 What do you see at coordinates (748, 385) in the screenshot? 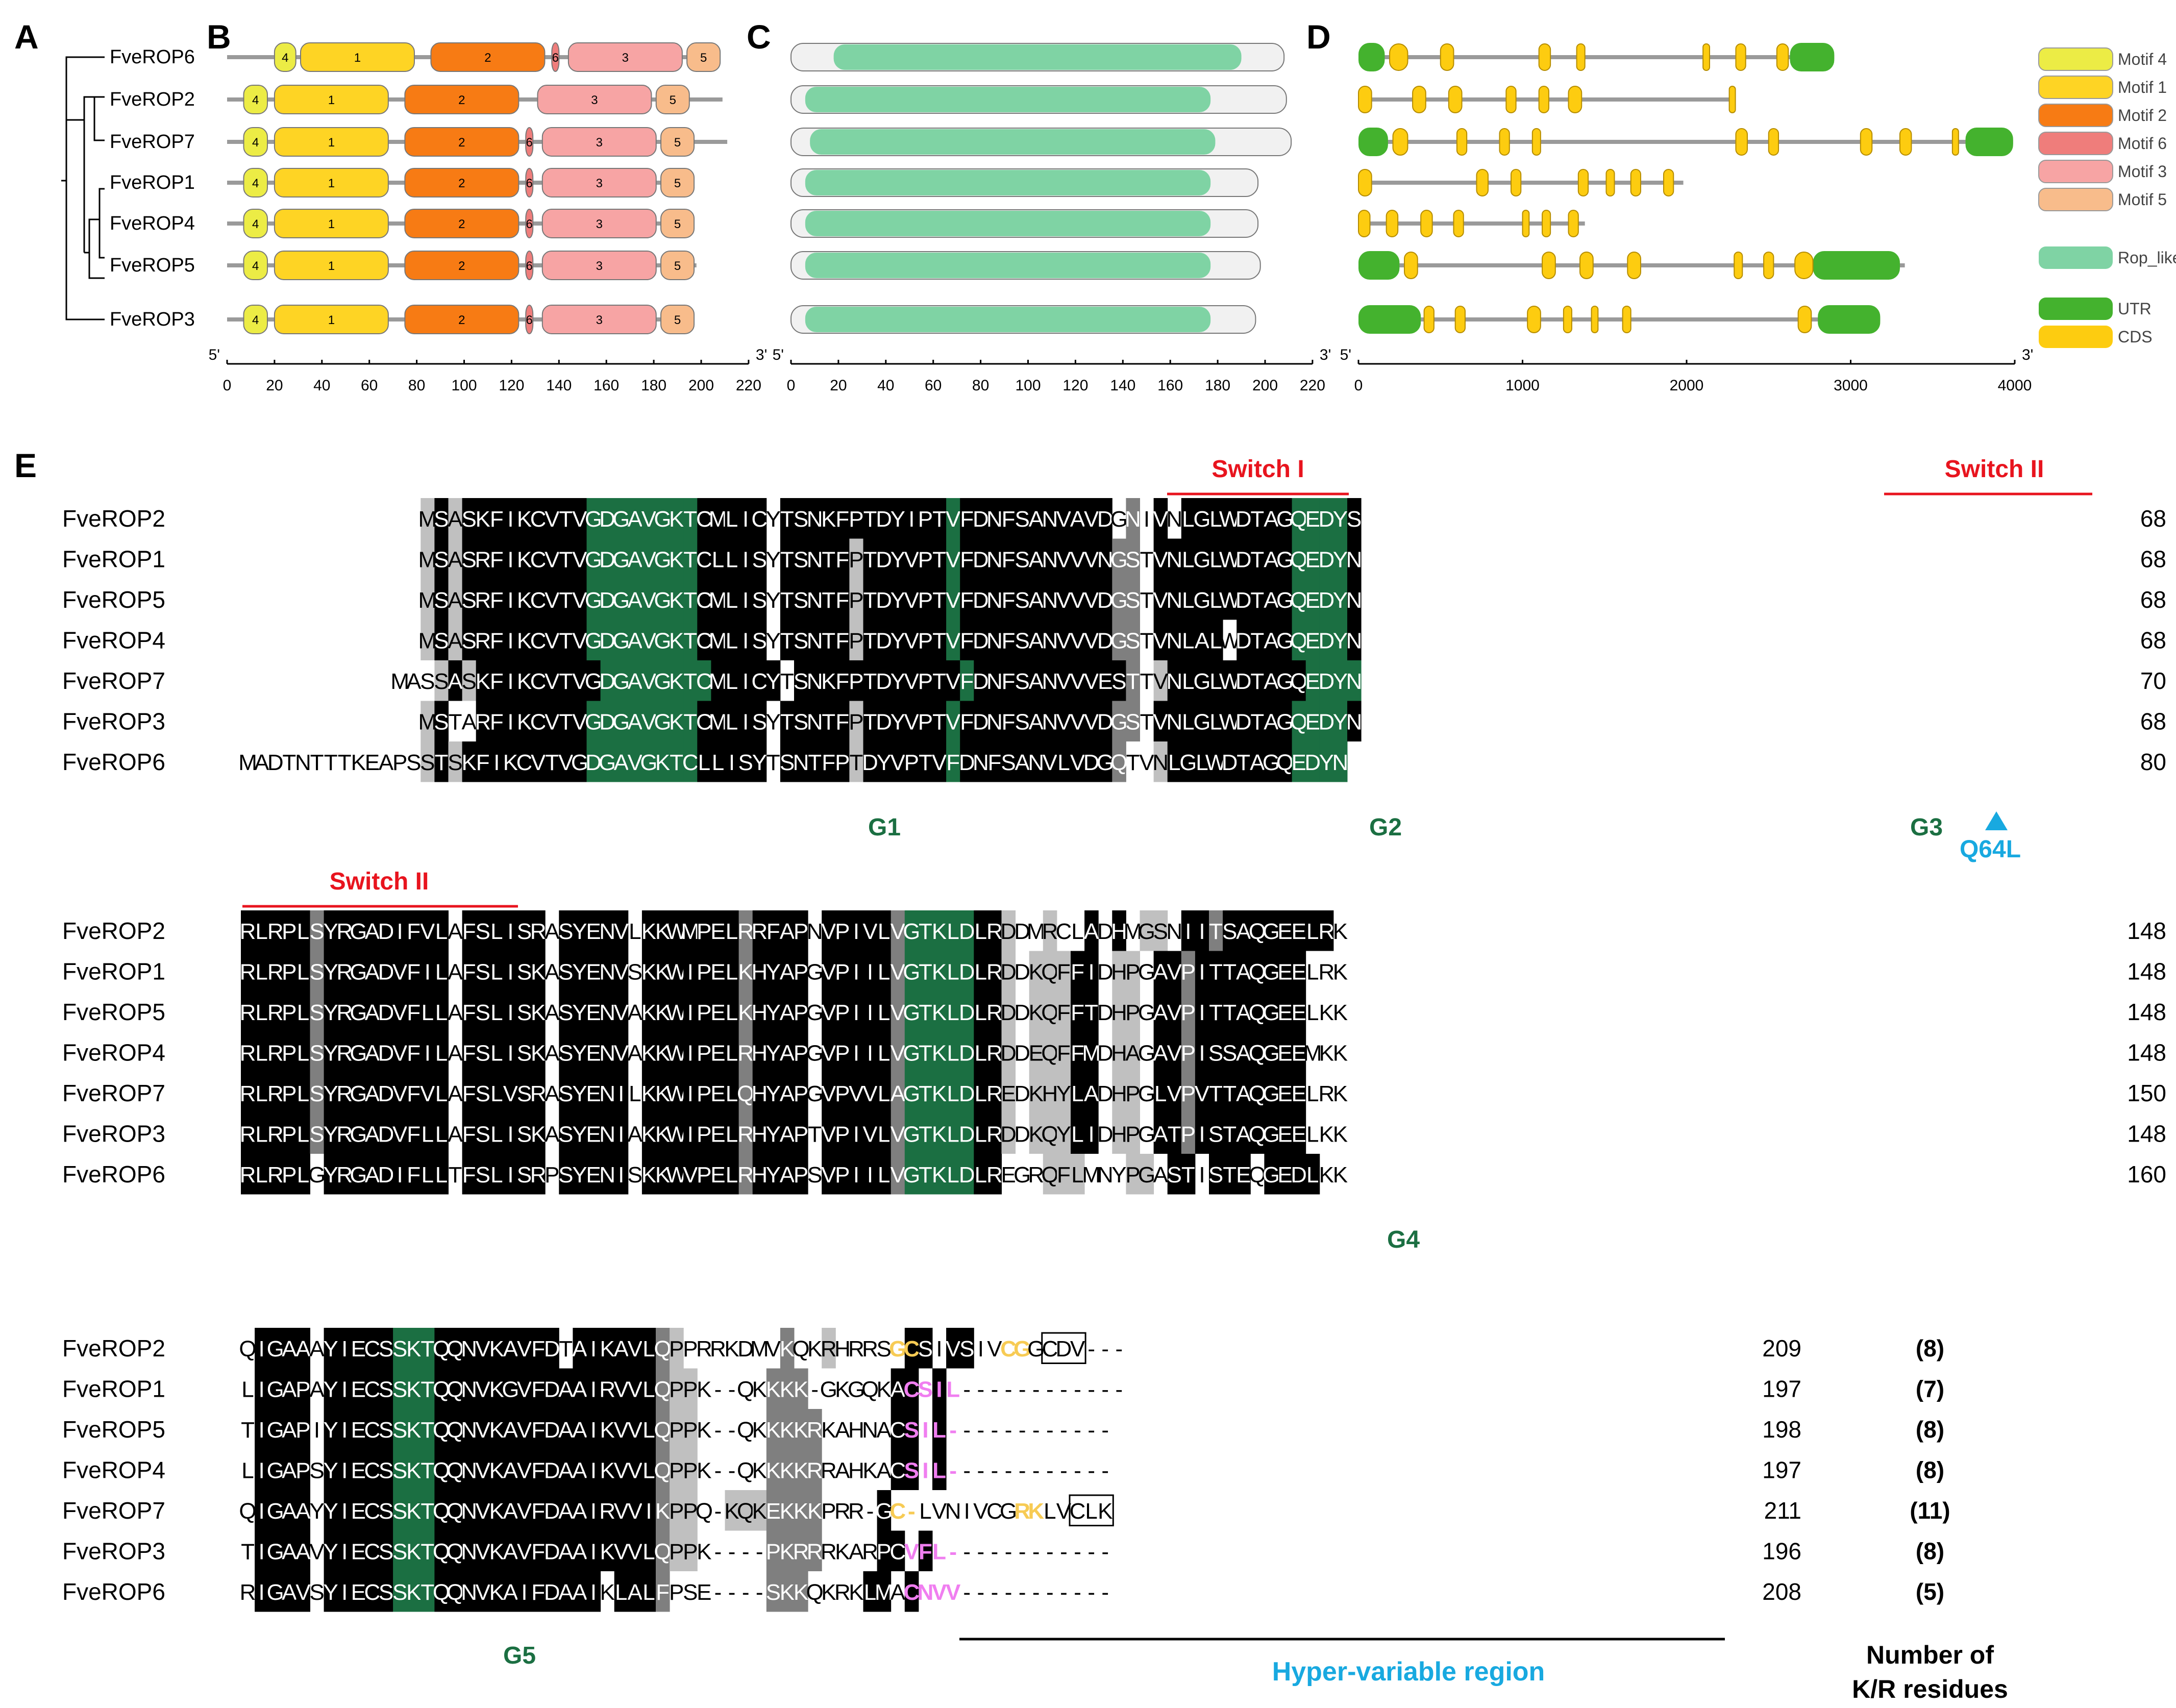
I see `axis-tick-label: 220` at bounding box center [748, 385].